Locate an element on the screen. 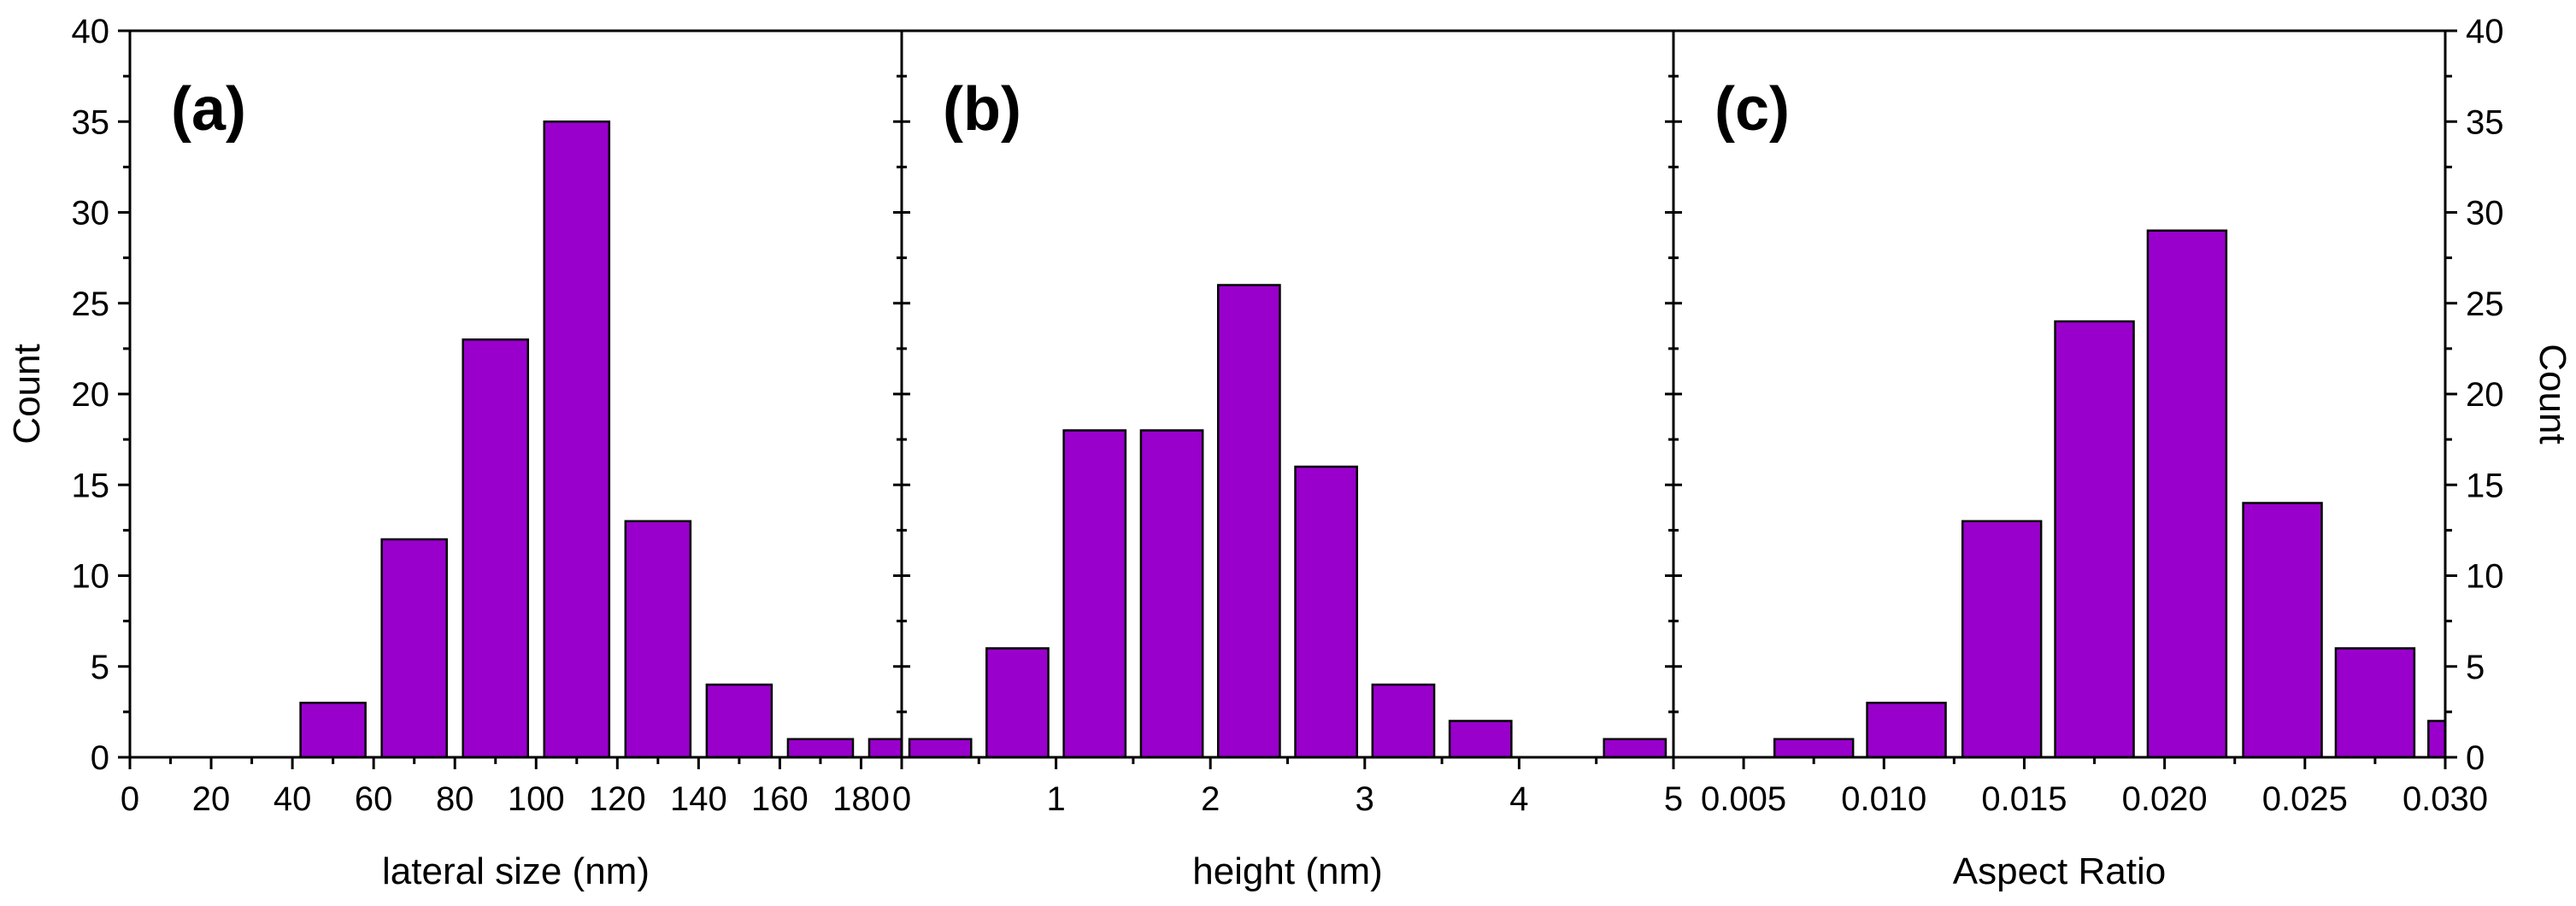 The width and height of the screenshot is (2576, 906). x-axis-title: lateral size (nm) is located at coordinates (516, 871).